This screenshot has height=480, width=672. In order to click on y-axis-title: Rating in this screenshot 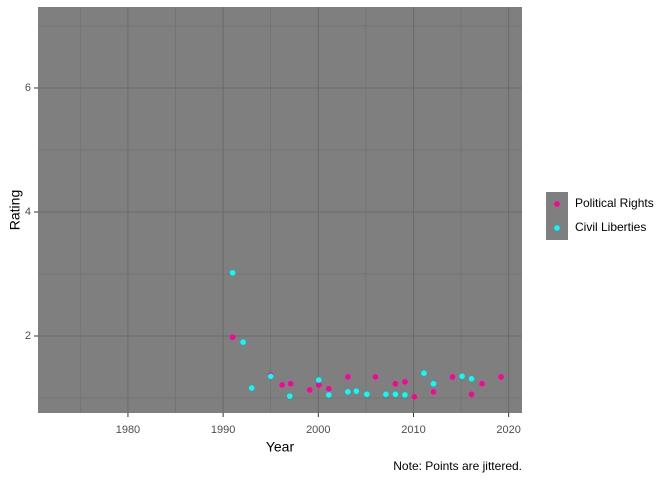, I will do `click(15, 210)`.